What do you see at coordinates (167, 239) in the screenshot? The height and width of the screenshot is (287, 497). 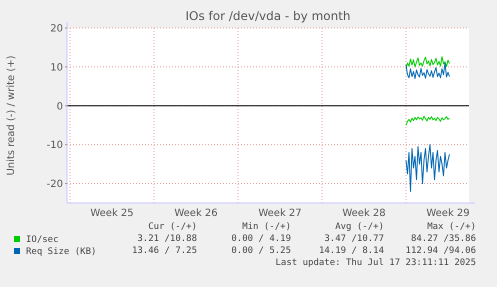 I see `text: 3.21 /10.88` at bounding box center [167, 239].